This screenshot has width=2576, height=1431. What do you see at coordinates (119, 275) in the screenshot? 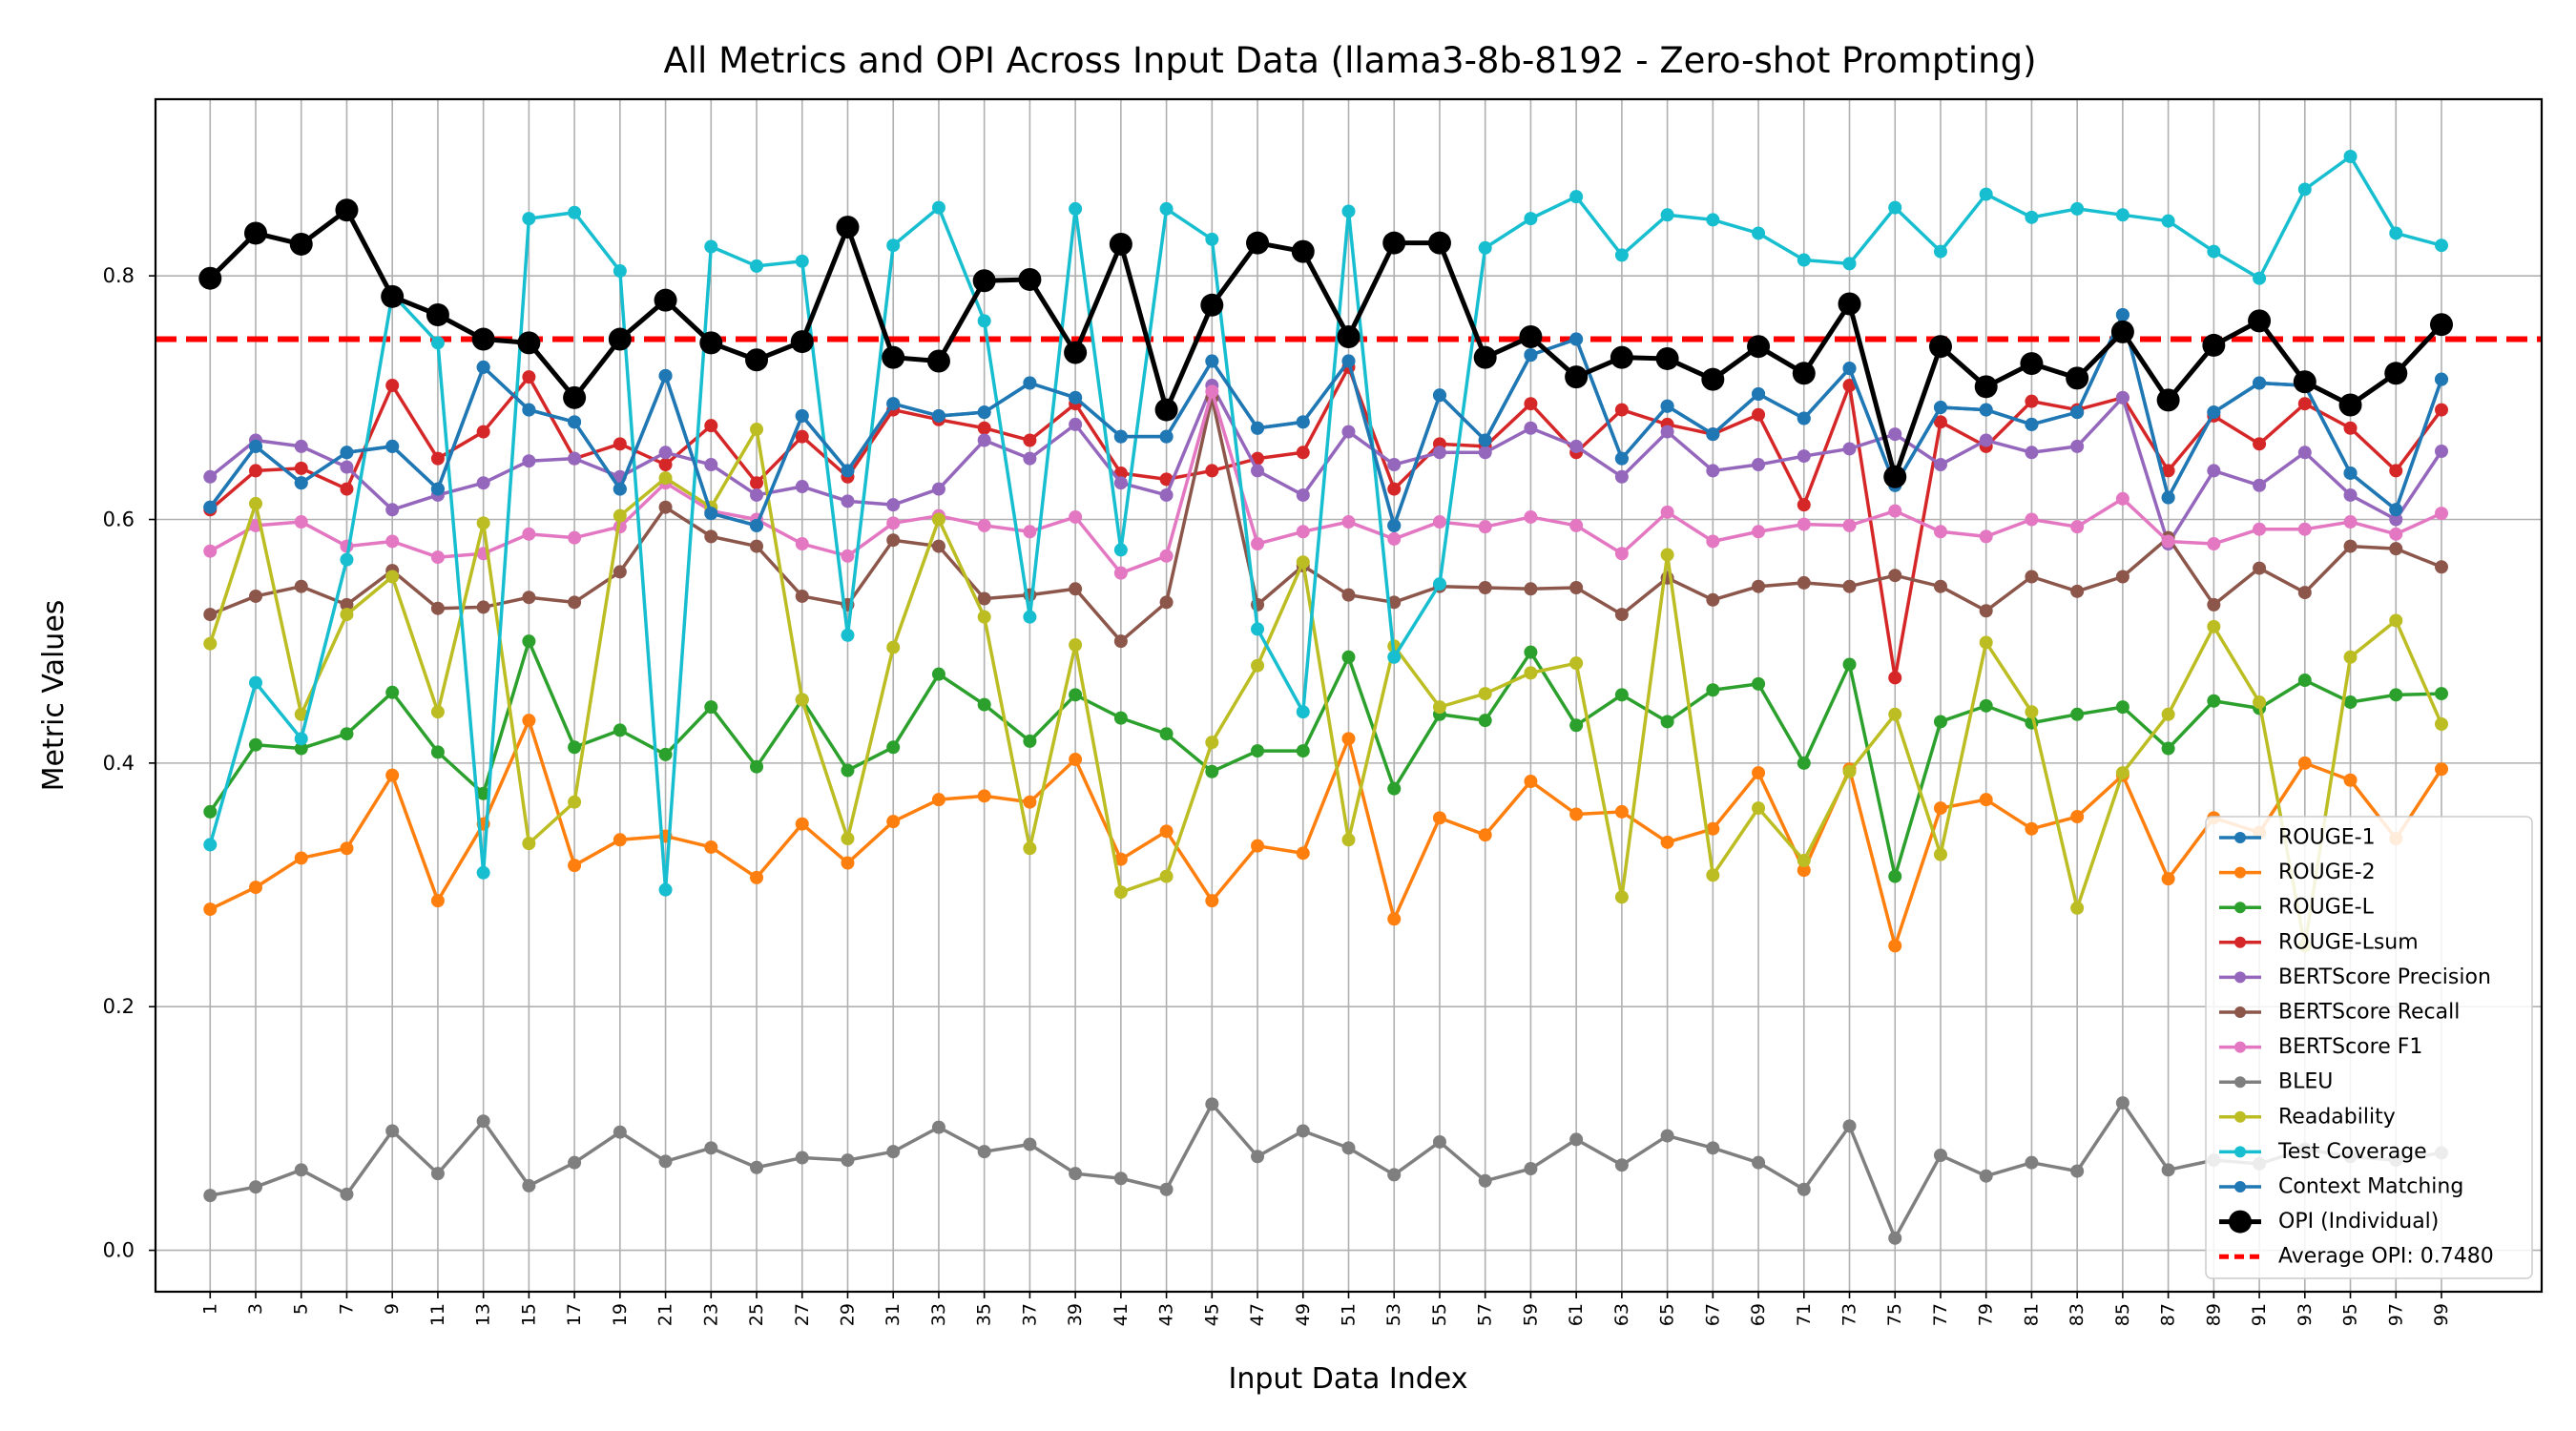
I see `y-tick-label: 0.8` at bounding box center [119, 275].